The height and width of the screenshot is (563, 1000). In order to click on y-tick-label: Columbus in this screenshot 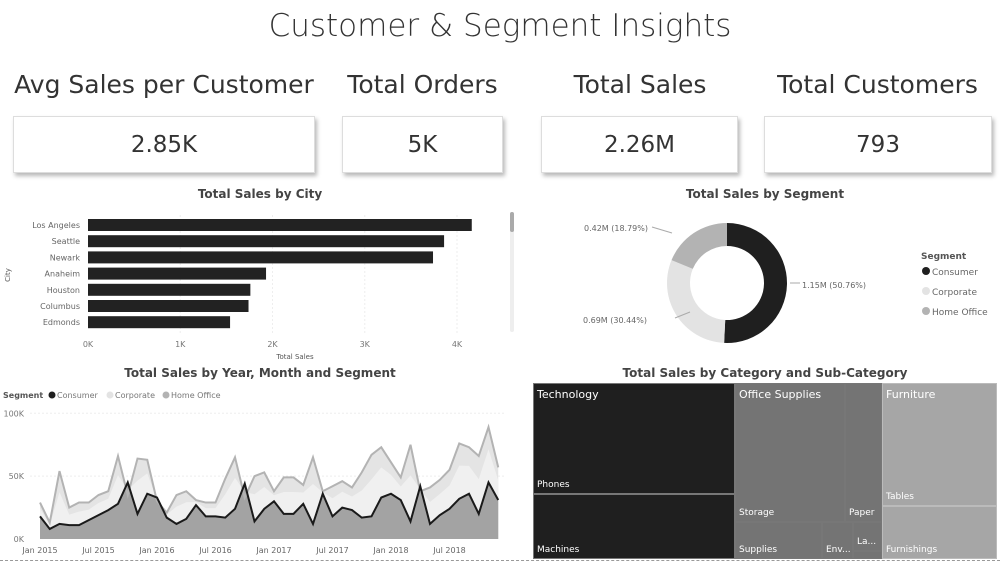, I will do `click(60, 306)`.